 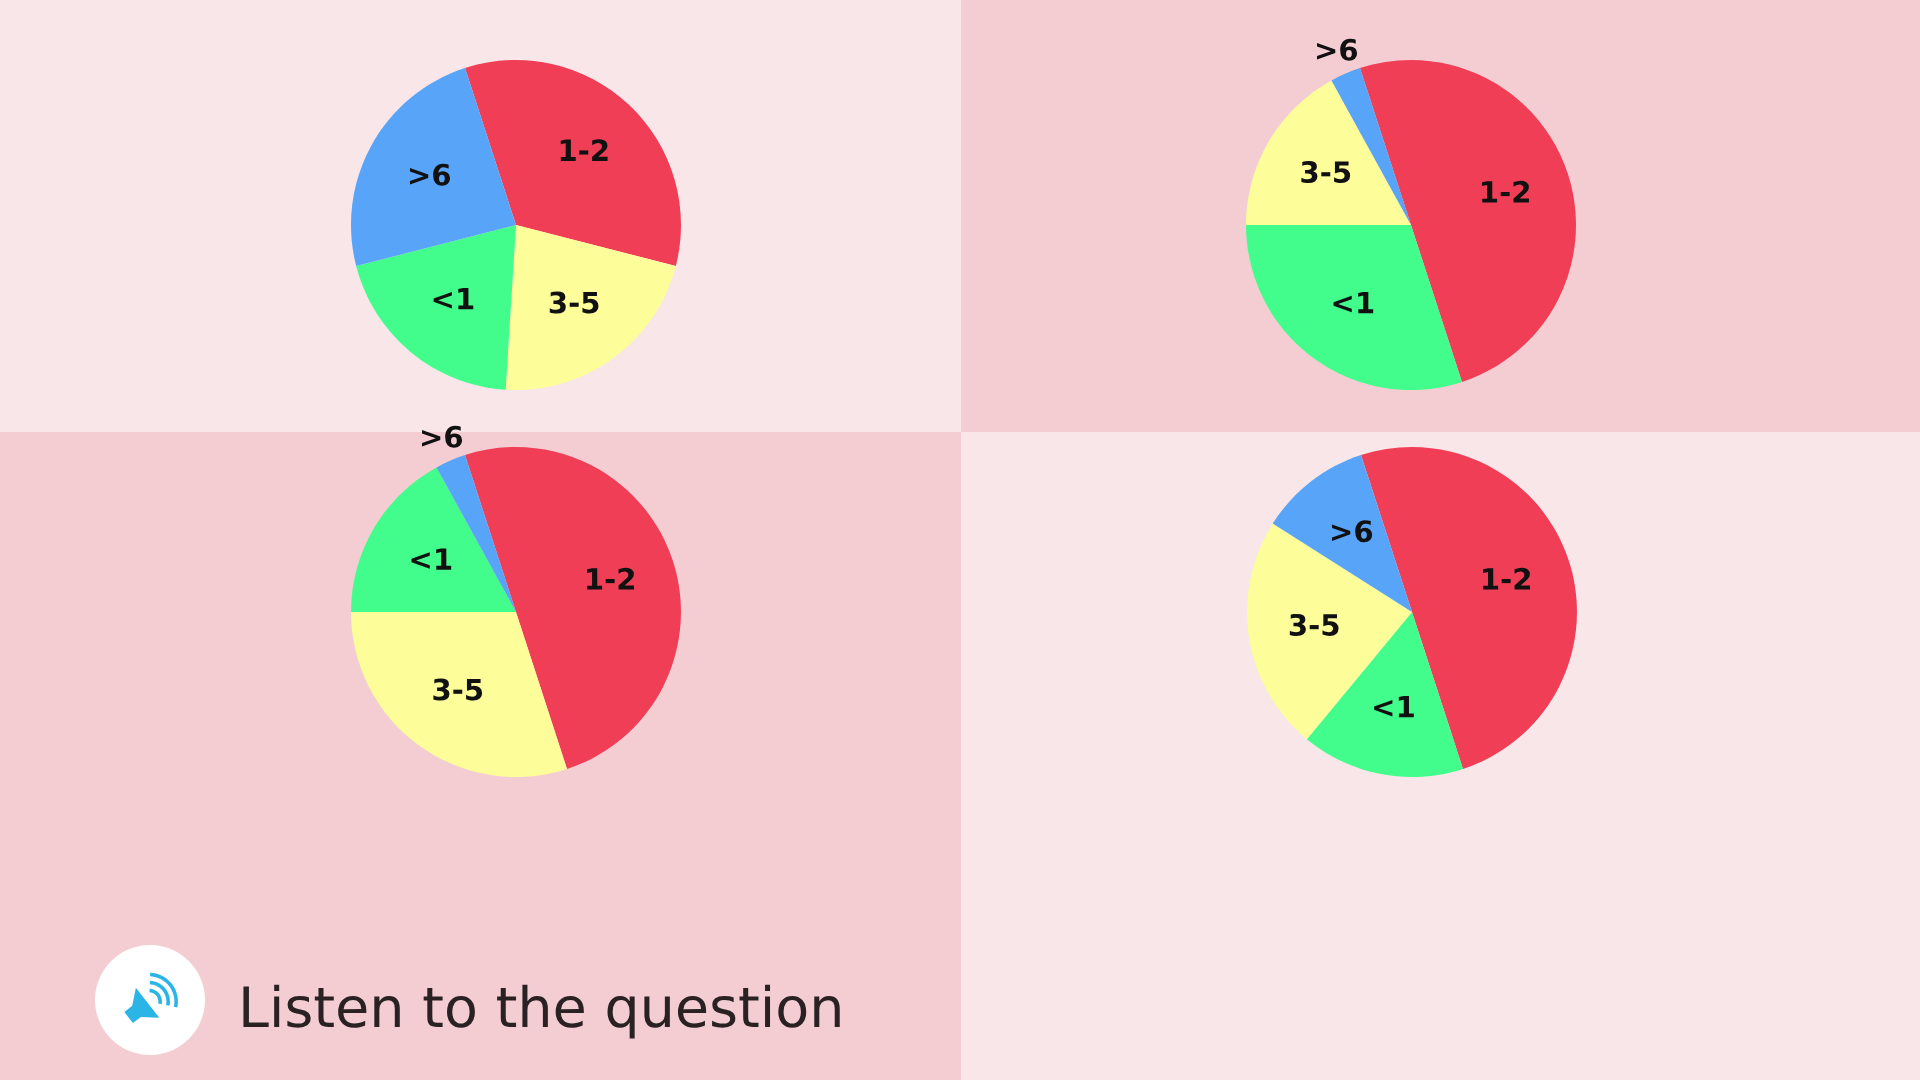 What do you see at coordinates (541, 1011) in the screenshot?
I see `text: Listen to the question` at bounding box center [541, 1011].